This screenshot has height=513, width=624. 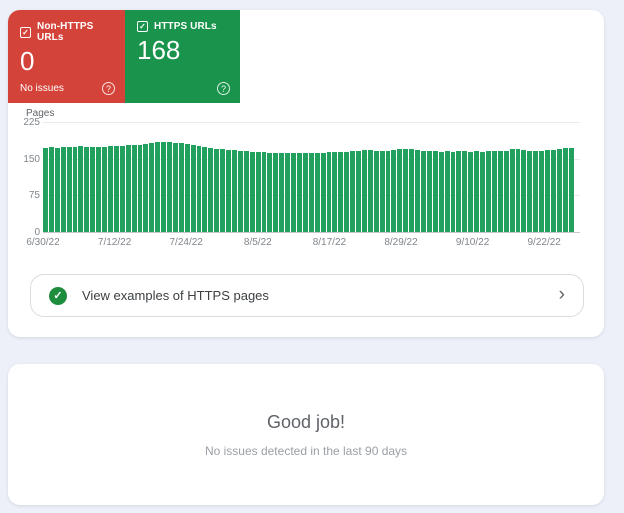 I want to click on x-tick-label: 8/5/22, so click(x=257, y=242).